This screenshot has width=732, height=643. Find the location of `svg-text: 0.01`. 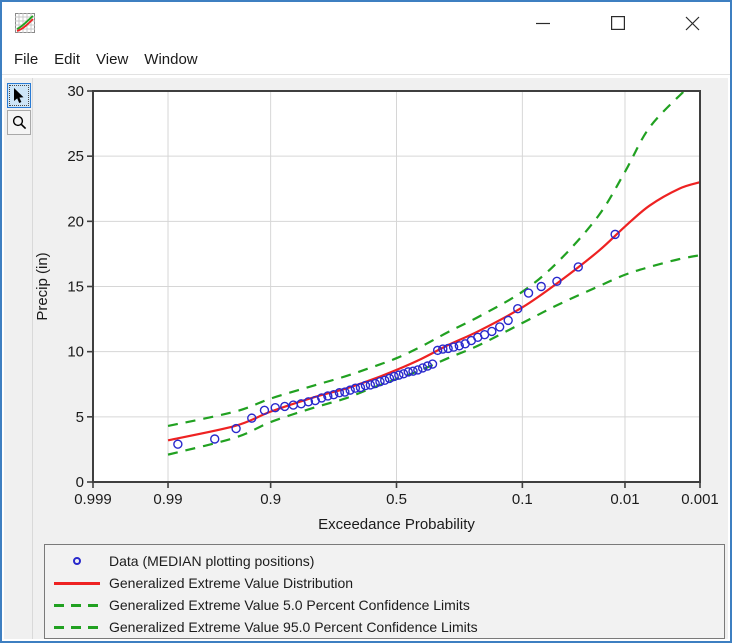

svg-text: 0.01 is located at coordinates (624, 499).